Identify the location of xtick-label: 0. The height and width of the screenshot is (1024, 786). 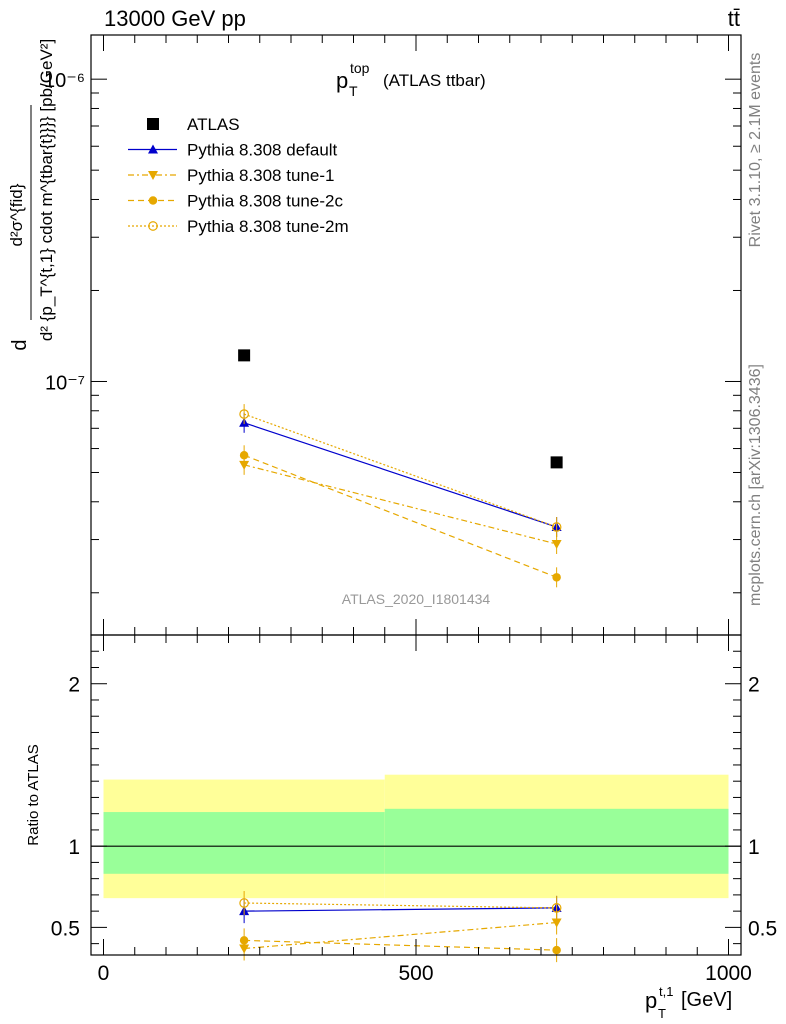
(104, 973).